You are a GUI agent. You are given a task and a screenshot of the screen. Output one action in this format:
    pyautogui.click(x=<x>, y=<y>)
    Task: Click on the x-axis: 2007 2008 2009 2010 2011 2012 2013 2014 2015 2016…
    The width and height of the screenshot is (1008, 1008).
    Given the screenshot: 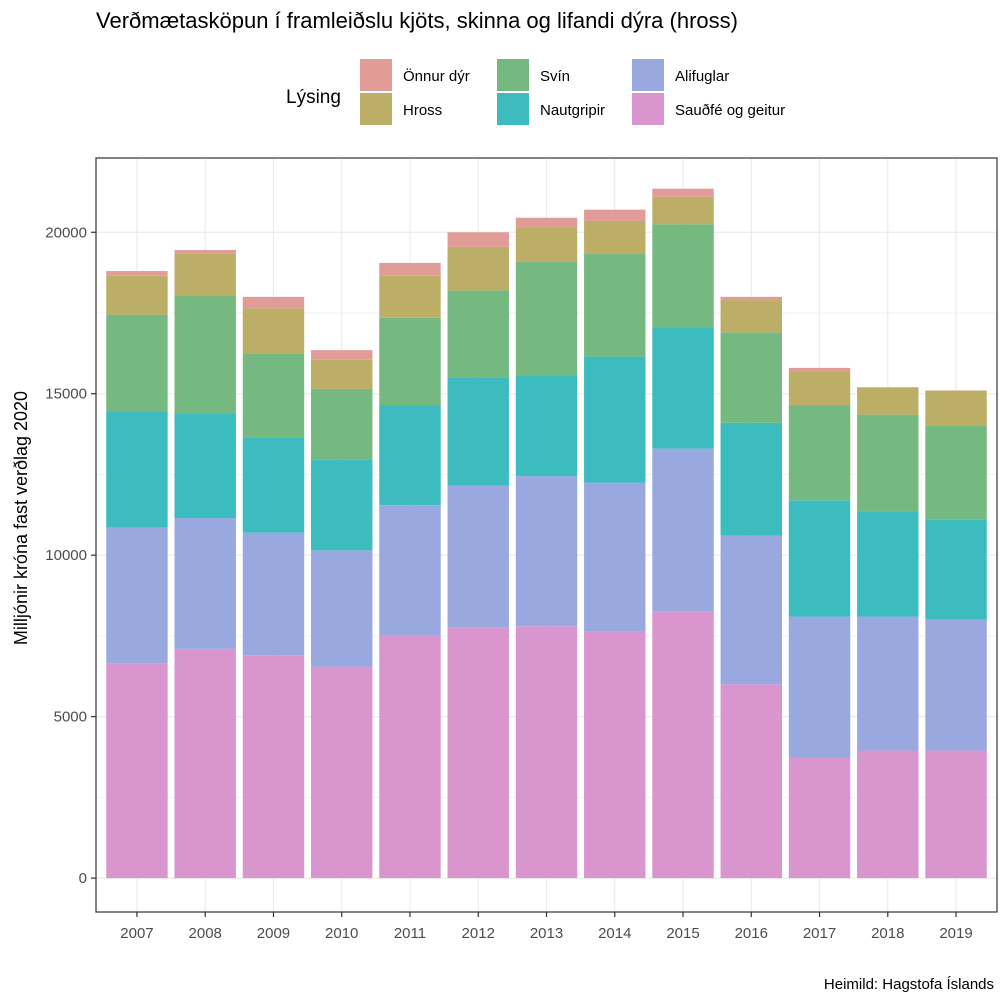 What is the action you would take?
    pyautogui.click(x=546, y=927)
    